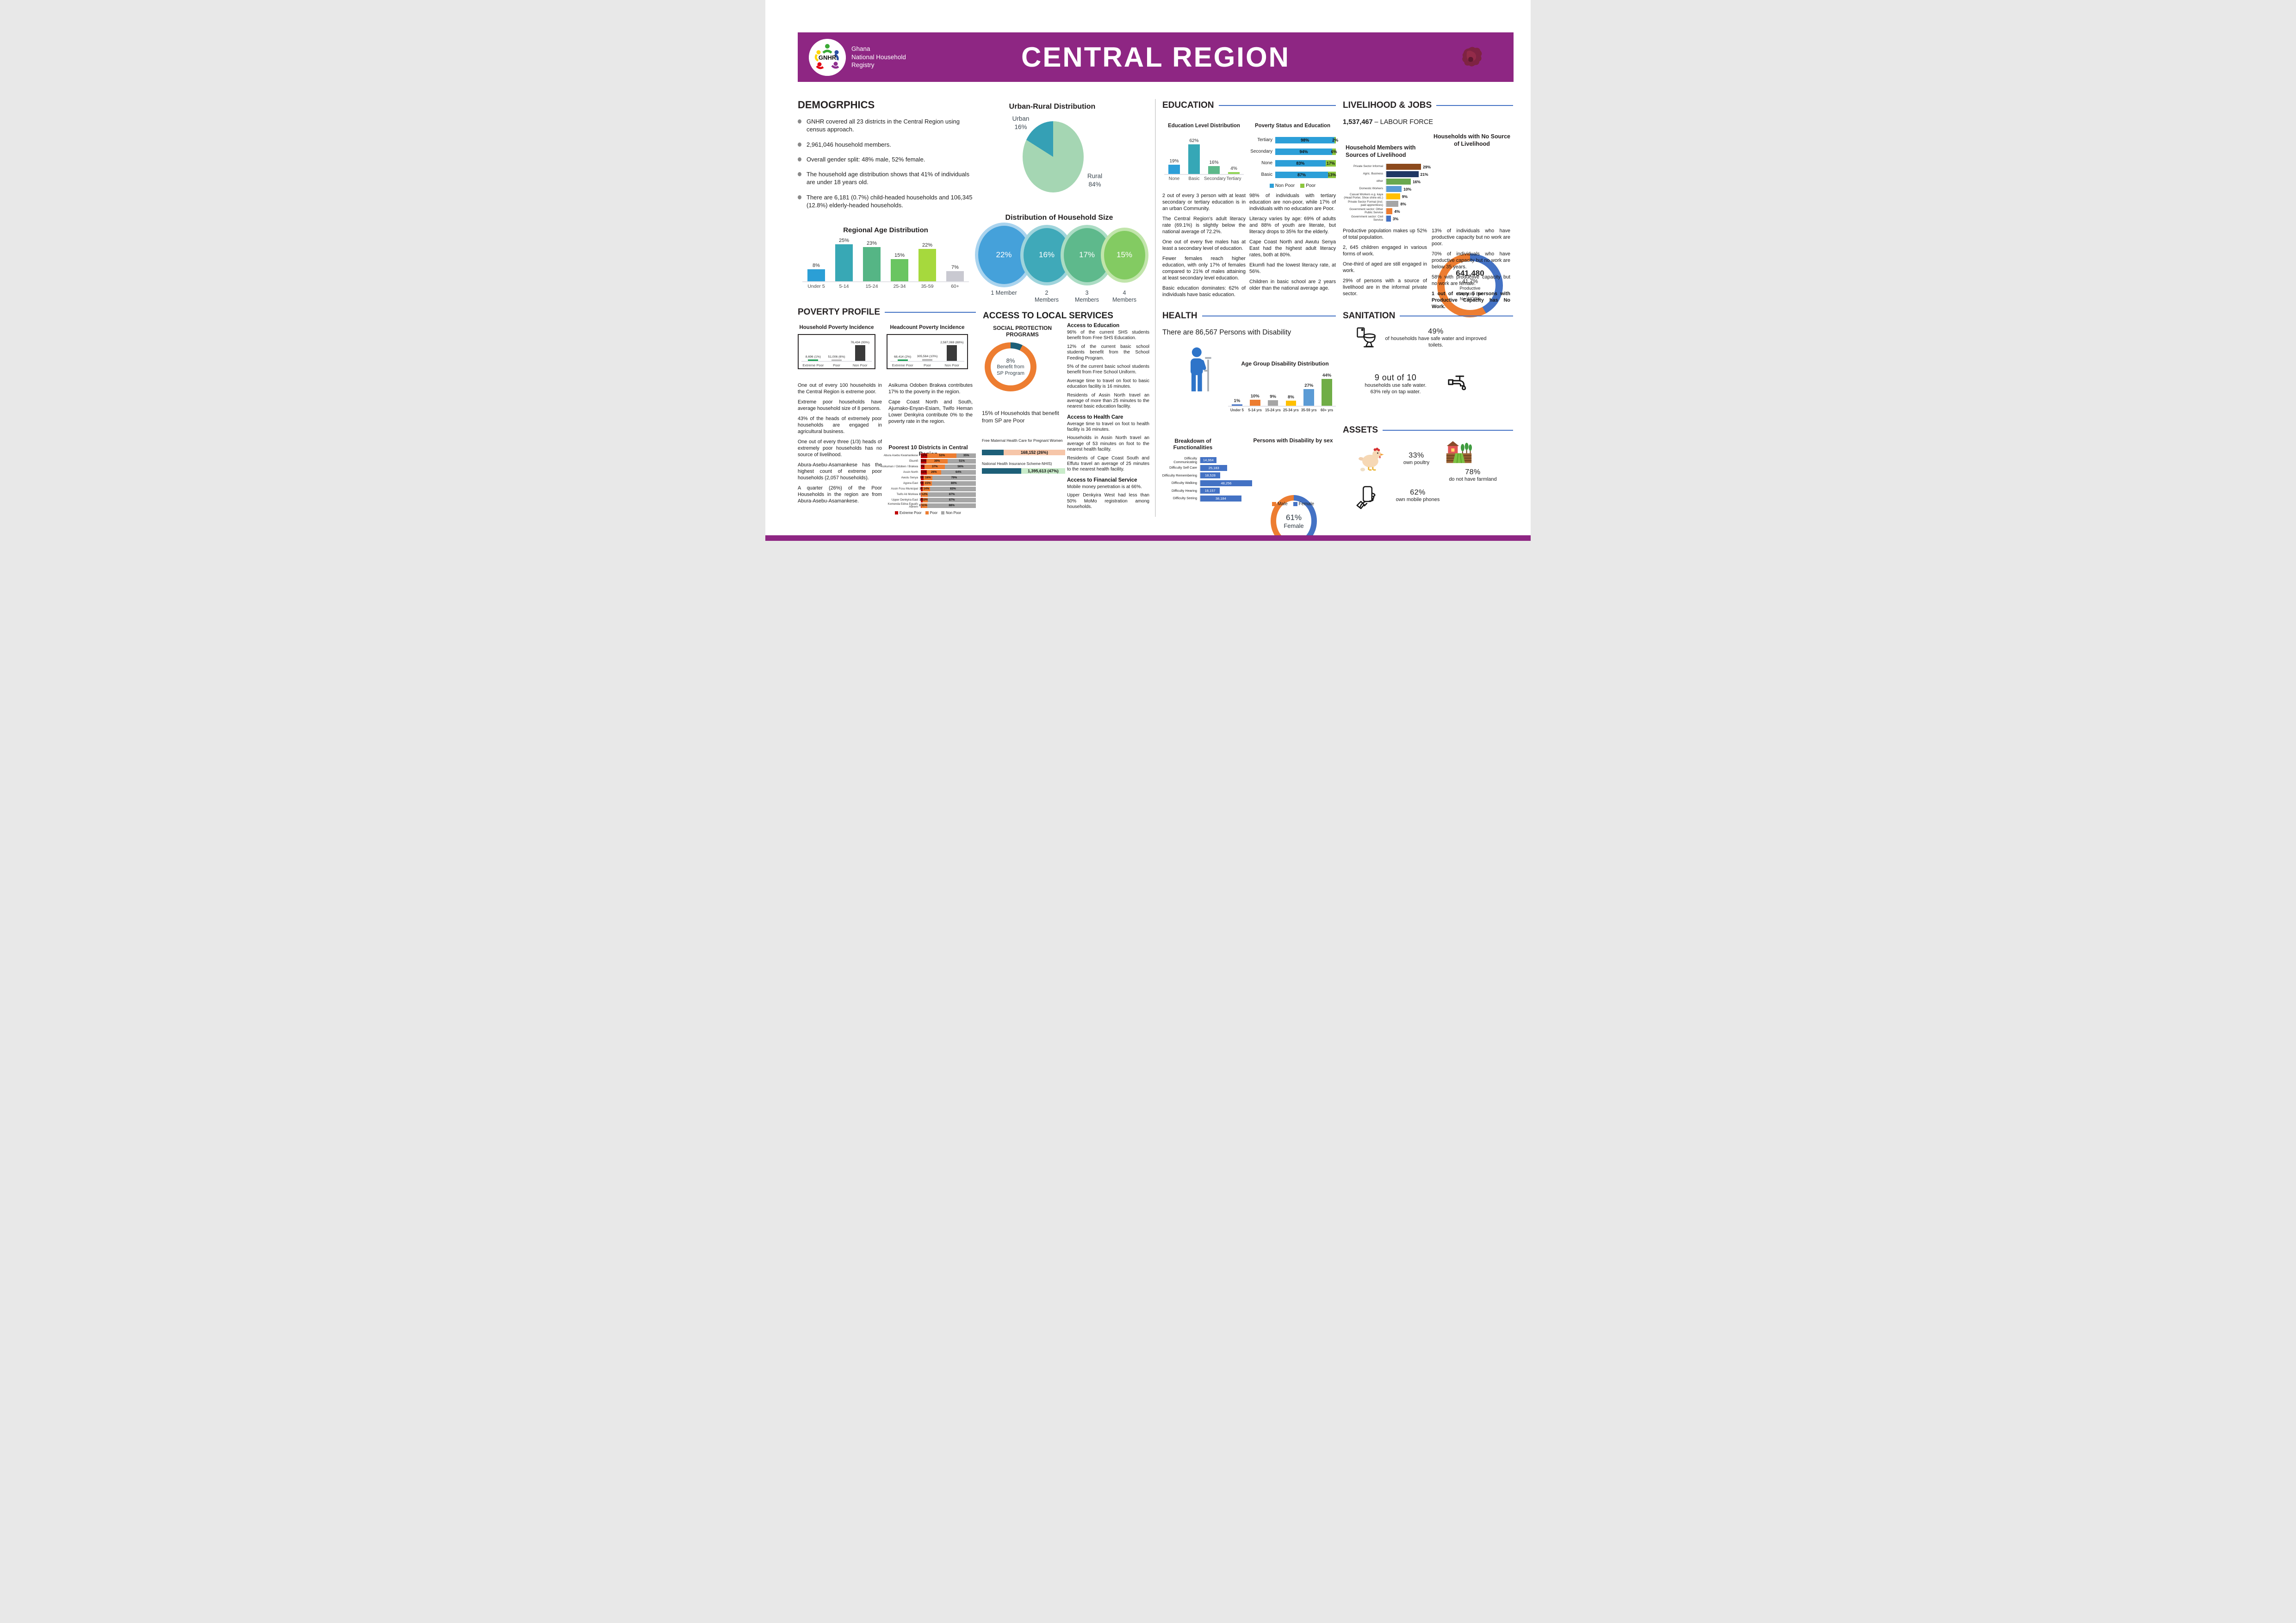 Image resolution: width=2296 pixels, height=1623 pixels. Describe the element at coordinates (1022, 331) in the screenshot. I see `sp-programs-title: SOCIAL PROTECTION PROGRAMS` at that location.